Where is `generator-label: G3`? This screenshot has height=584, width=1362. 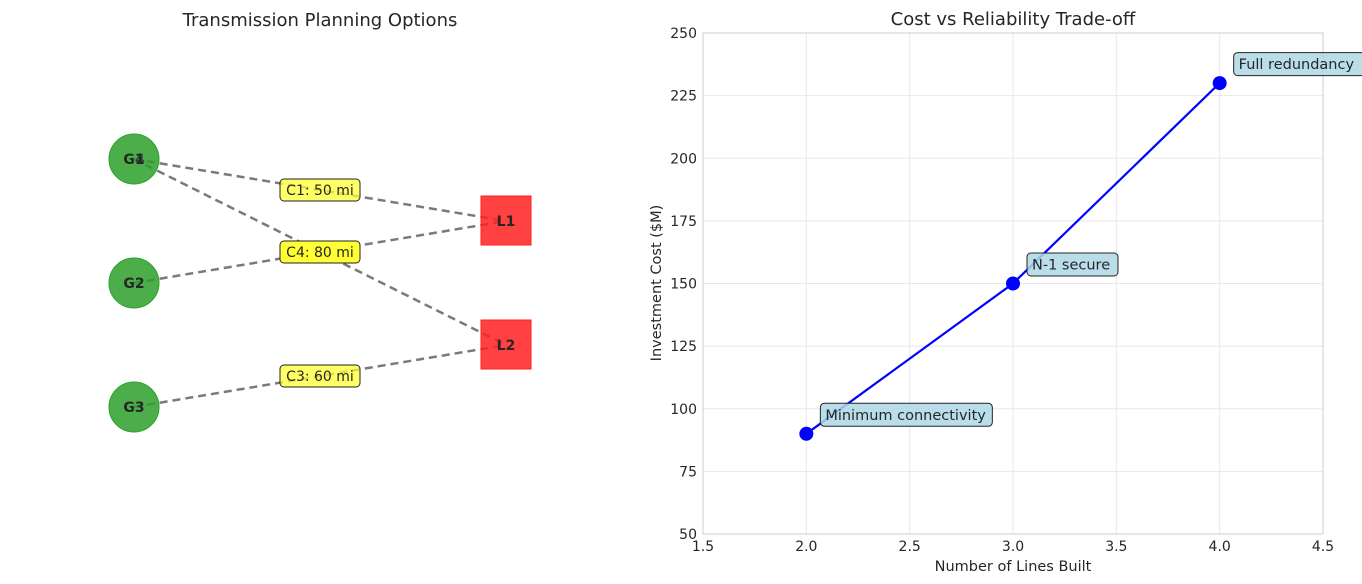 generator-label: G3 is located at coordinates (133, 408).